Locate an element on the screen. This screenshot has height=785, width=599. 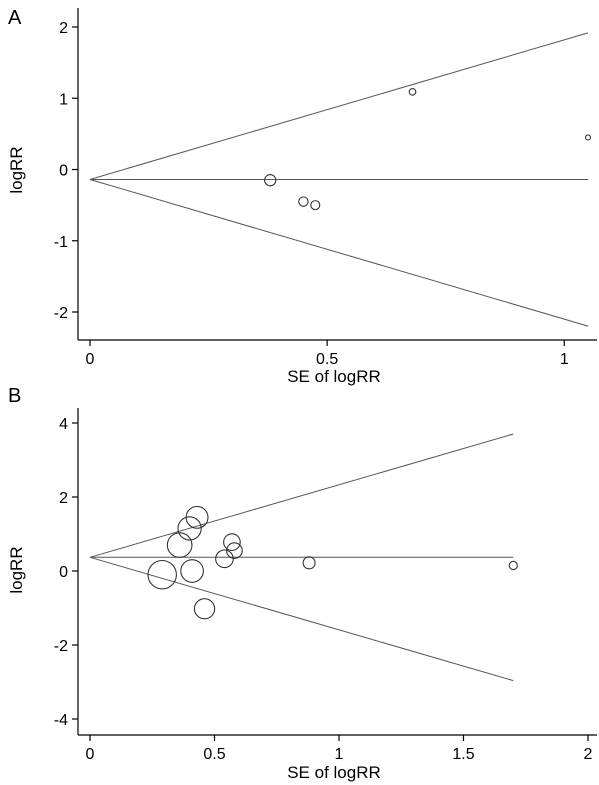
y-tick-label: -4 is located at coordinates (61, 720).